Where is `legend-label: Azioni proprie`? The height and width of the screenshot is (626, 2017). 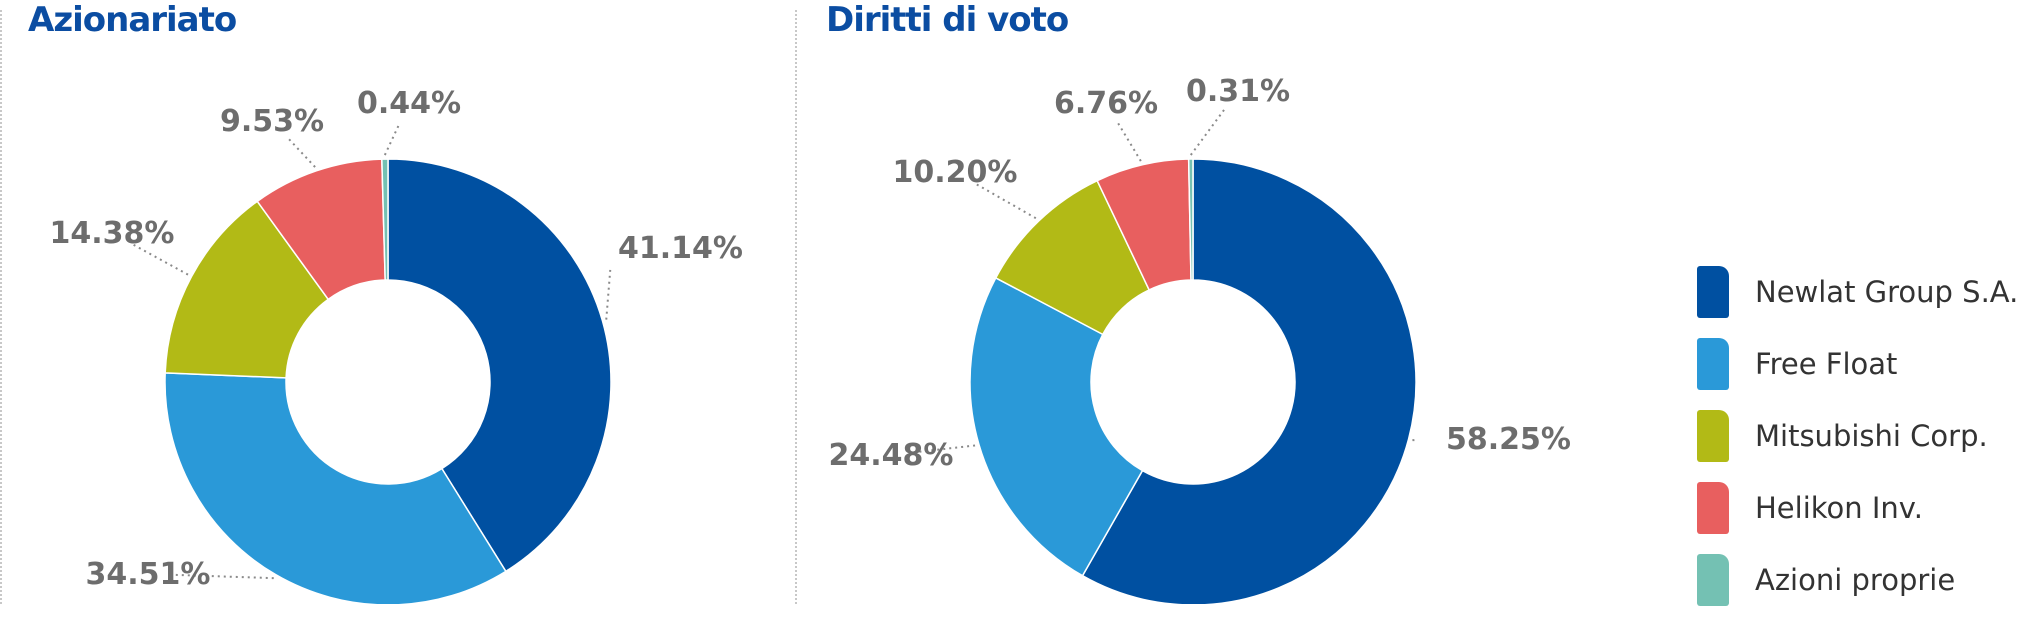
legend-label: Azioni proprie is located at coordinates (1855, 580).